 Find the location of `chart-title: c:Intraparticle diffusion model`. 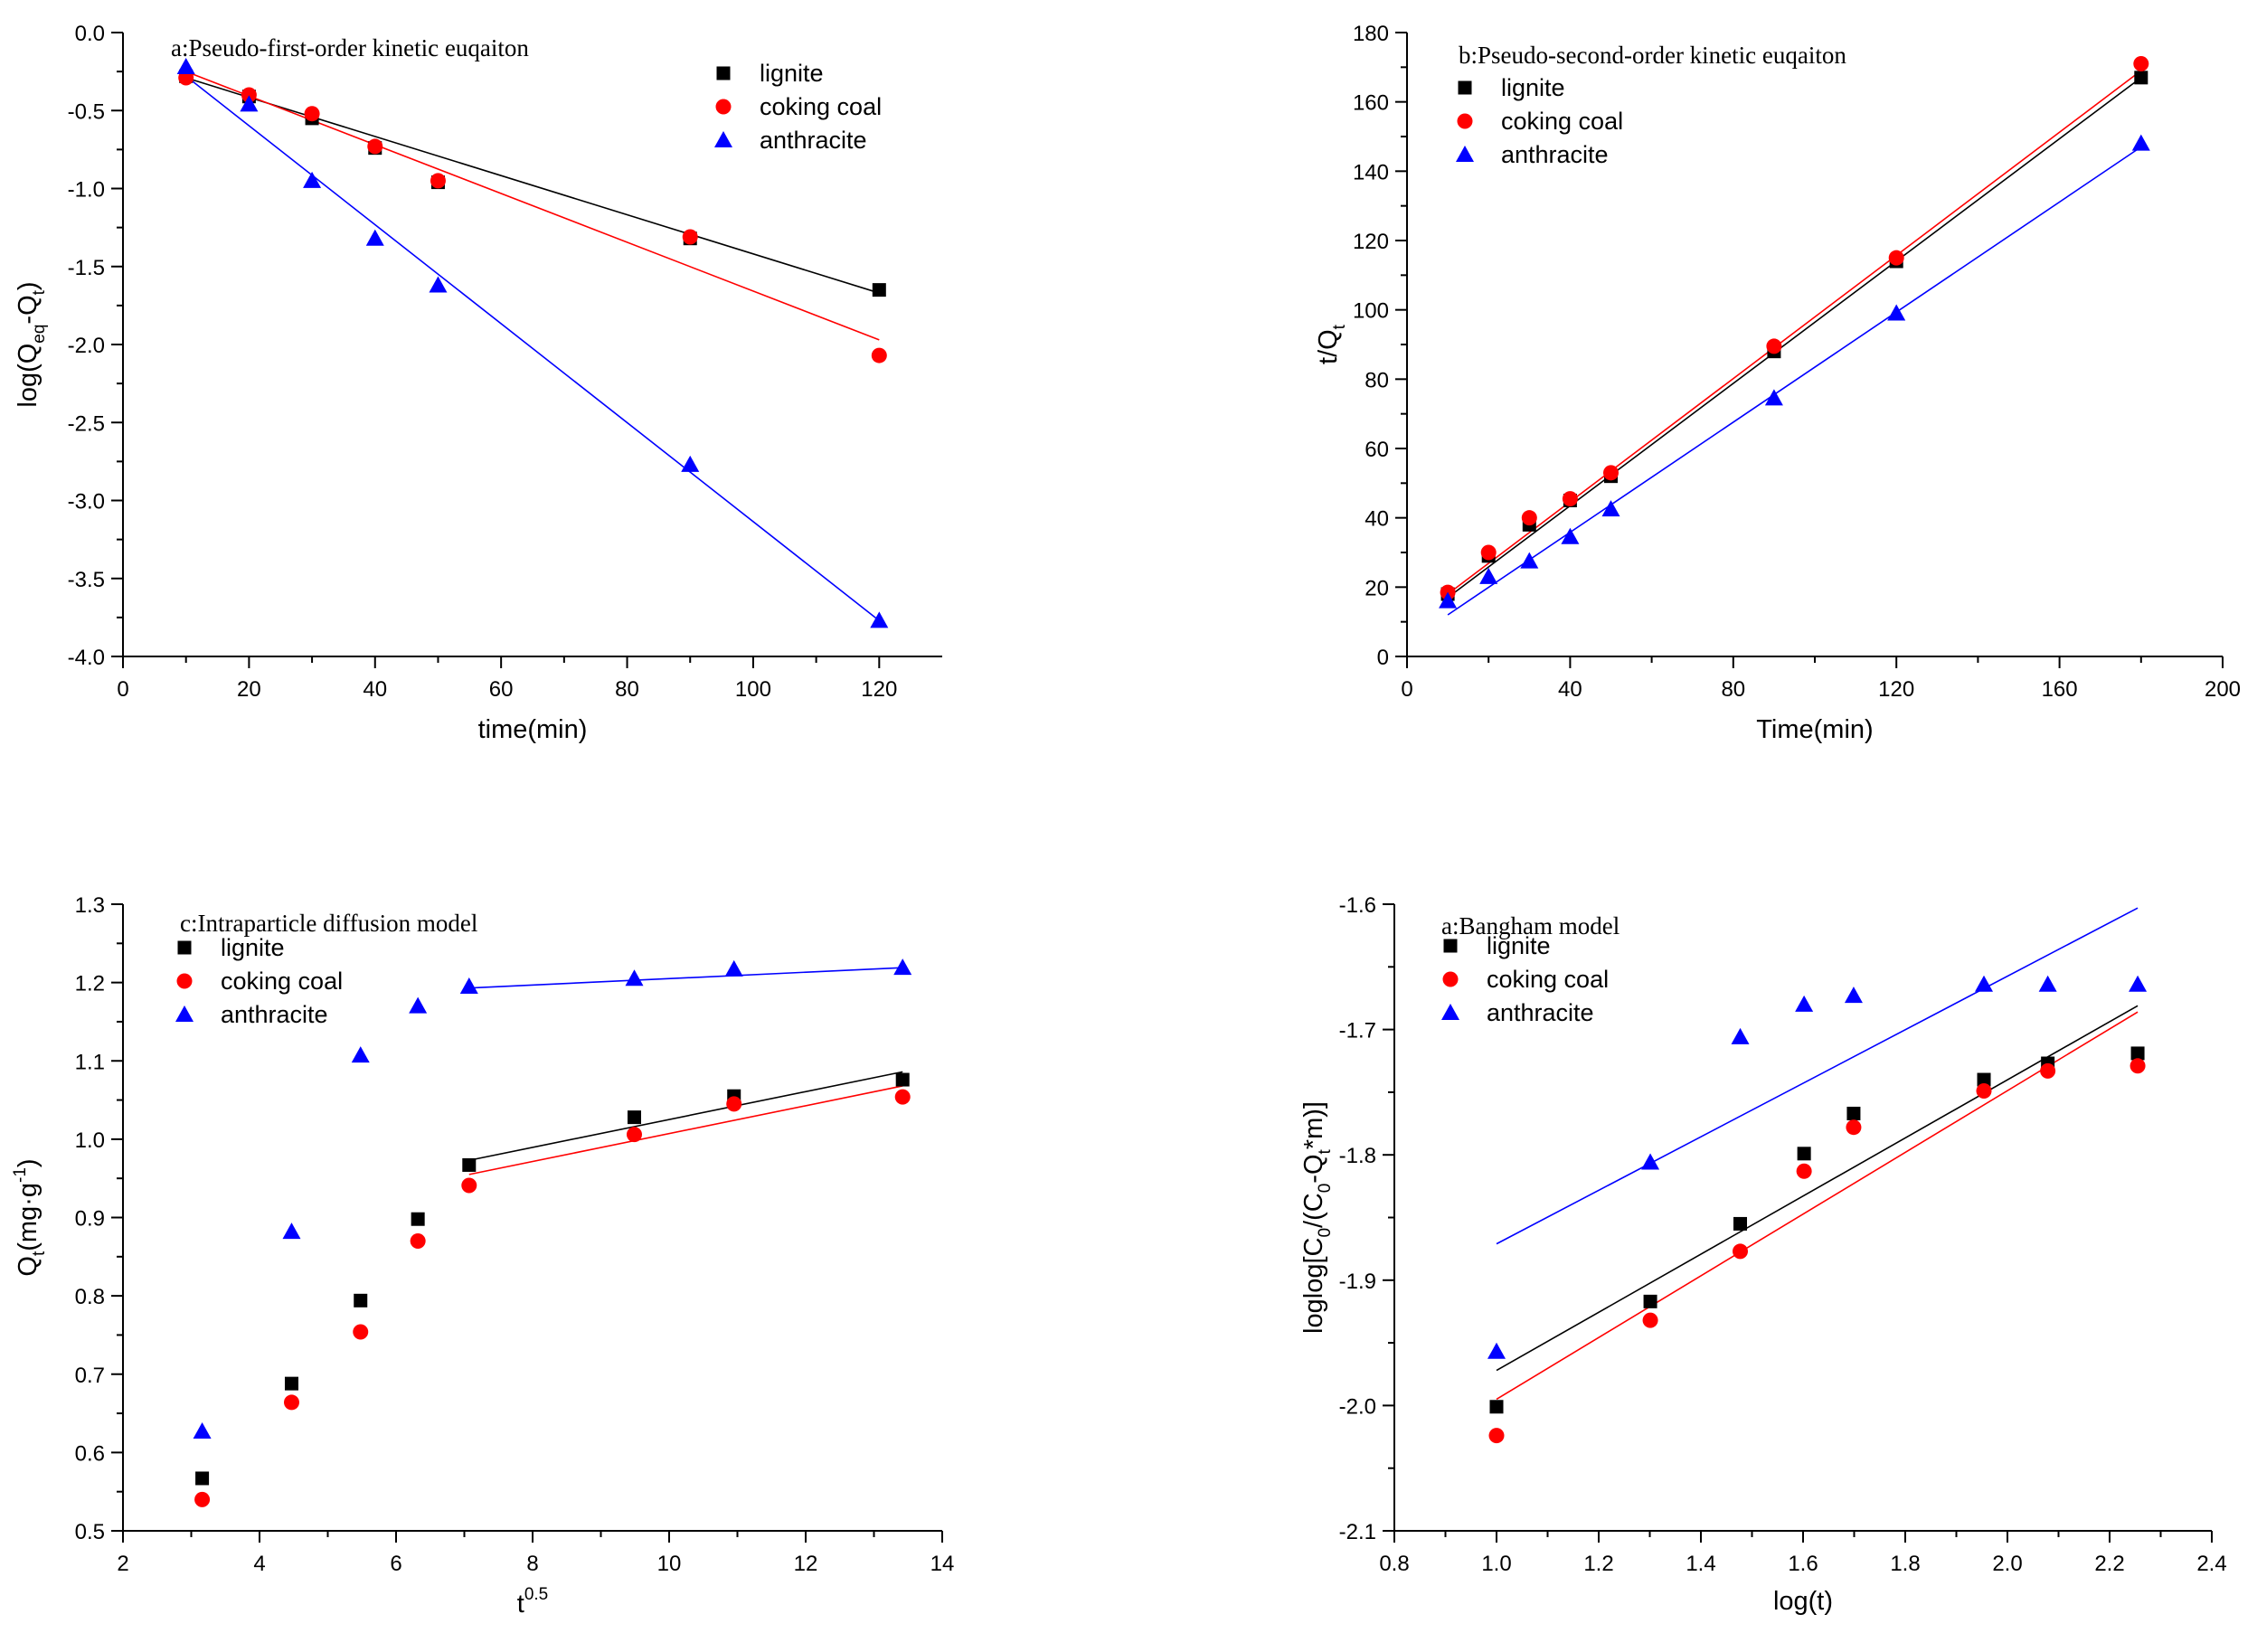

chart-title: c:Intraparticle diffusion model is located at coordinates (328, 923).